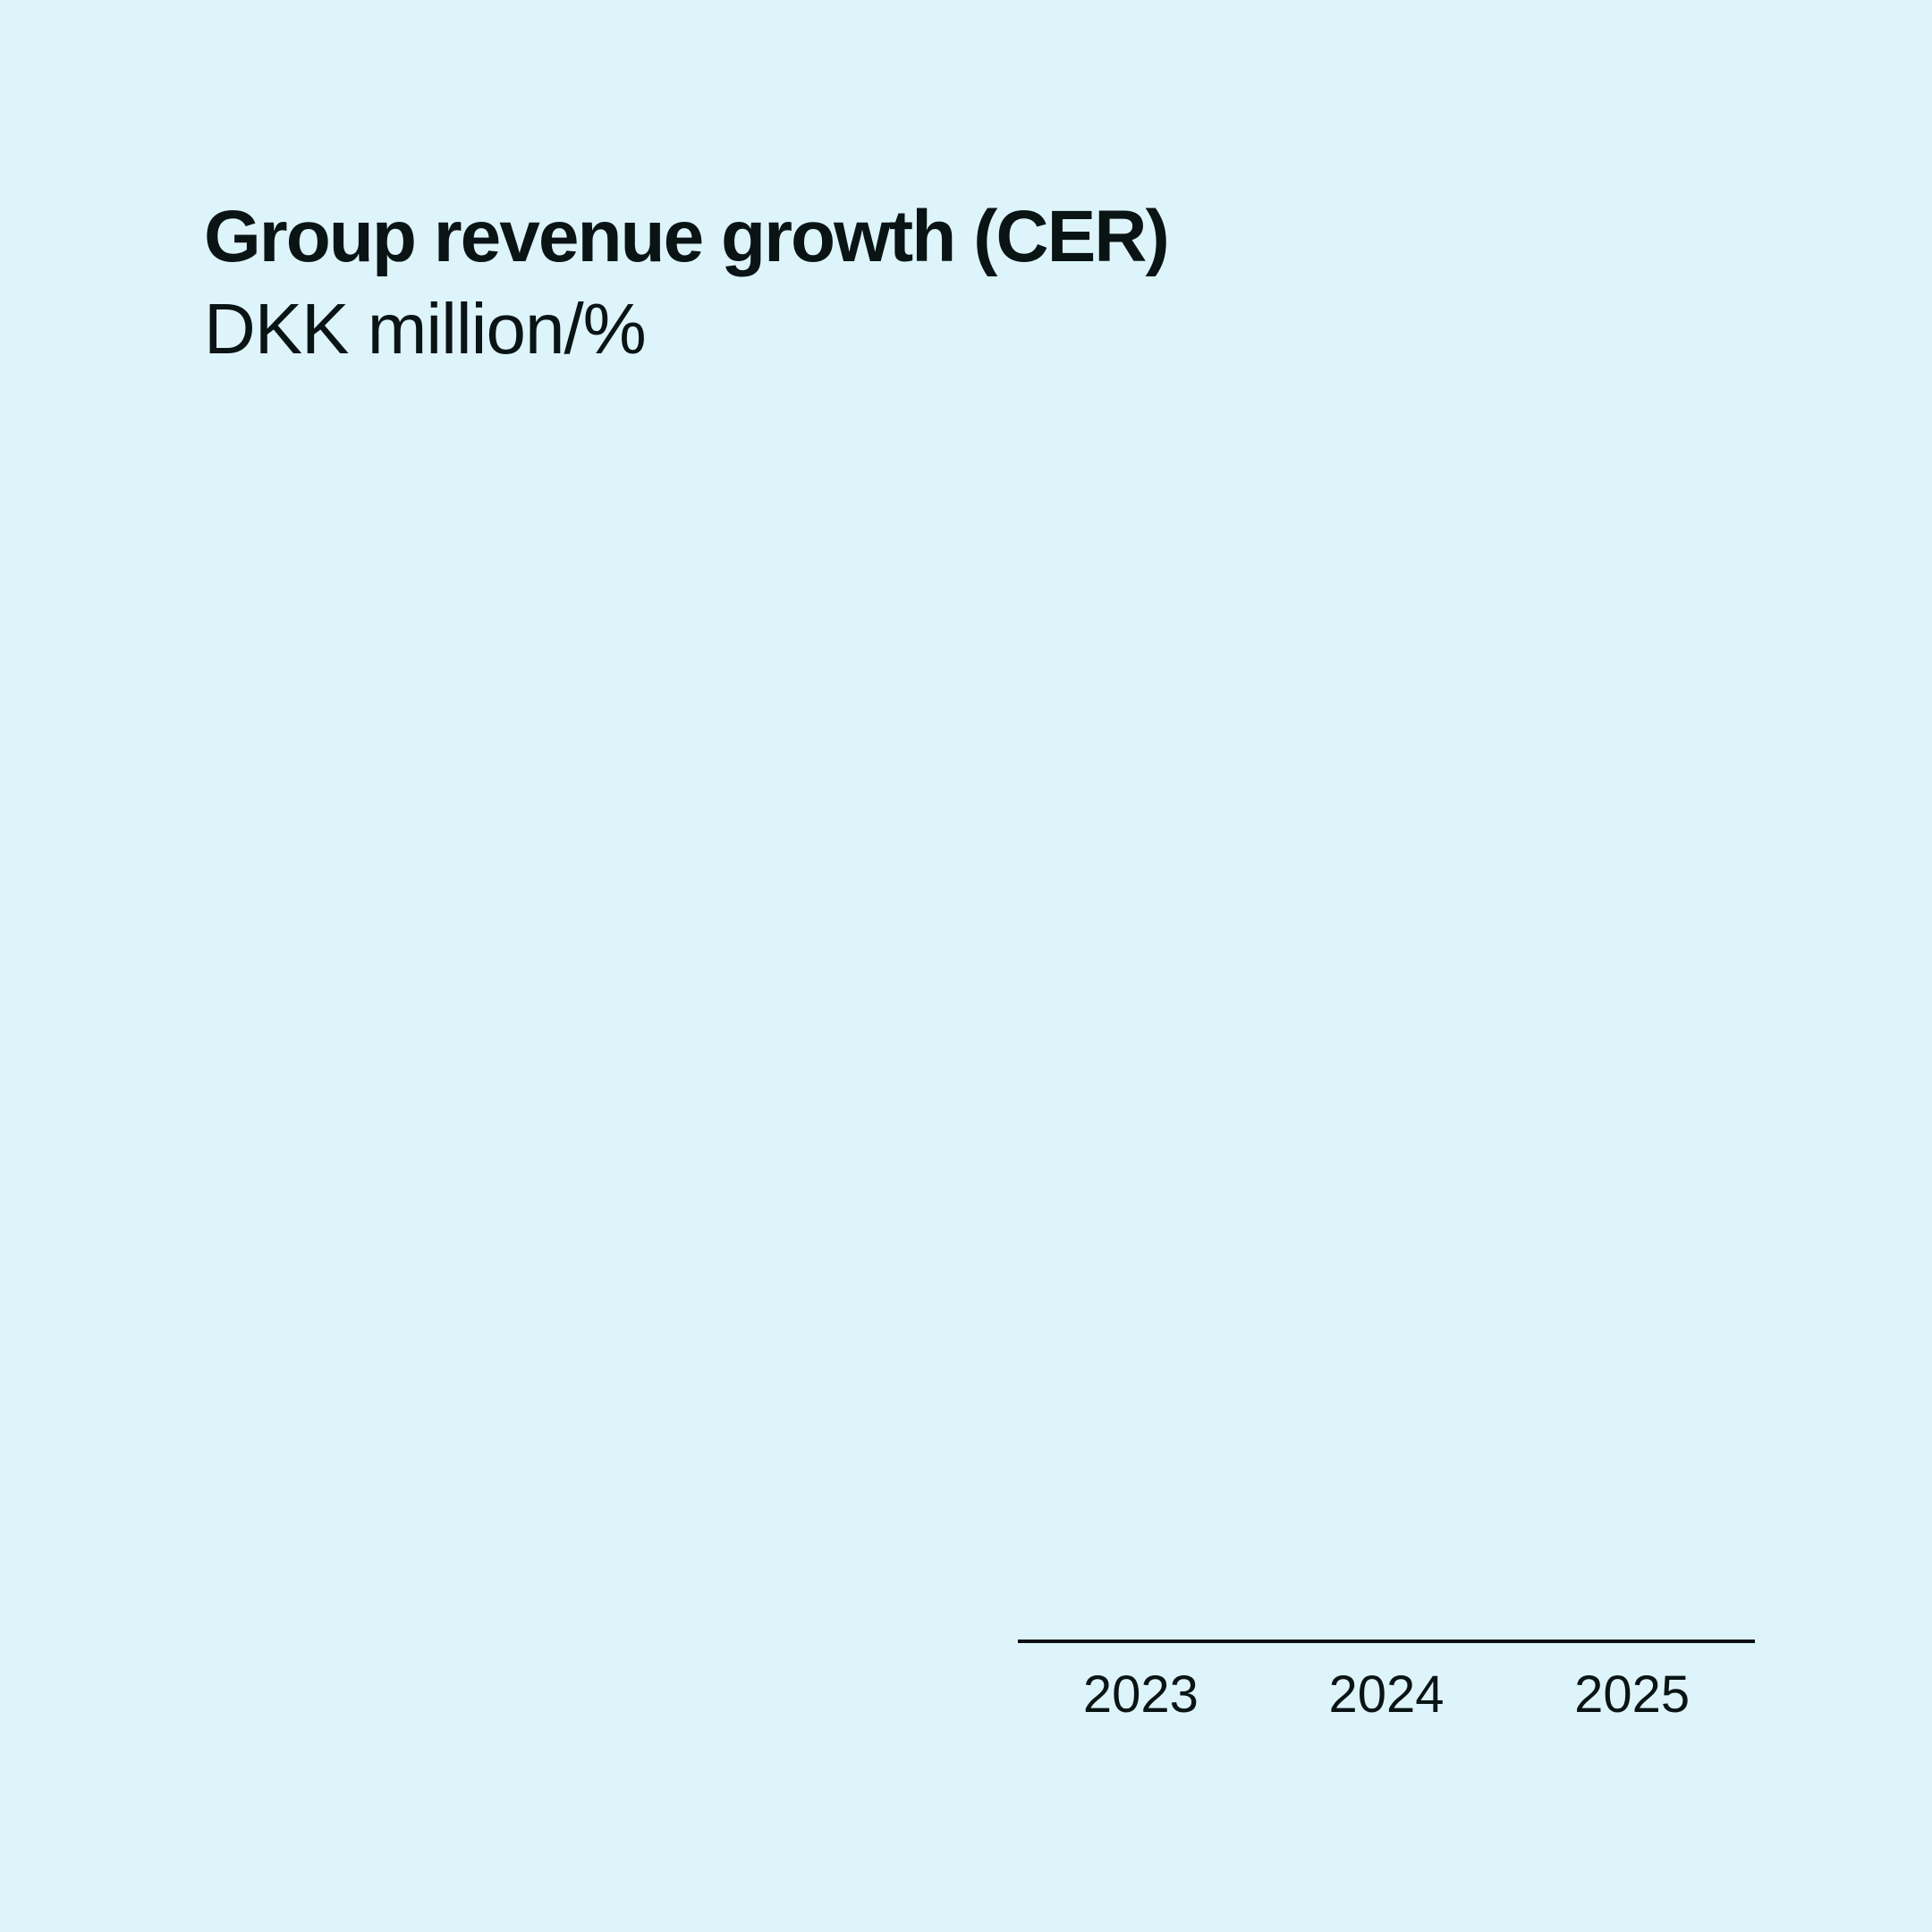 Image resolution: width=1932 pixels, height=1932 pixels. Describe the element at coordinates (1140, 1694) in the screenshot. I see `x-axis-tick-label: 2023` at that location.